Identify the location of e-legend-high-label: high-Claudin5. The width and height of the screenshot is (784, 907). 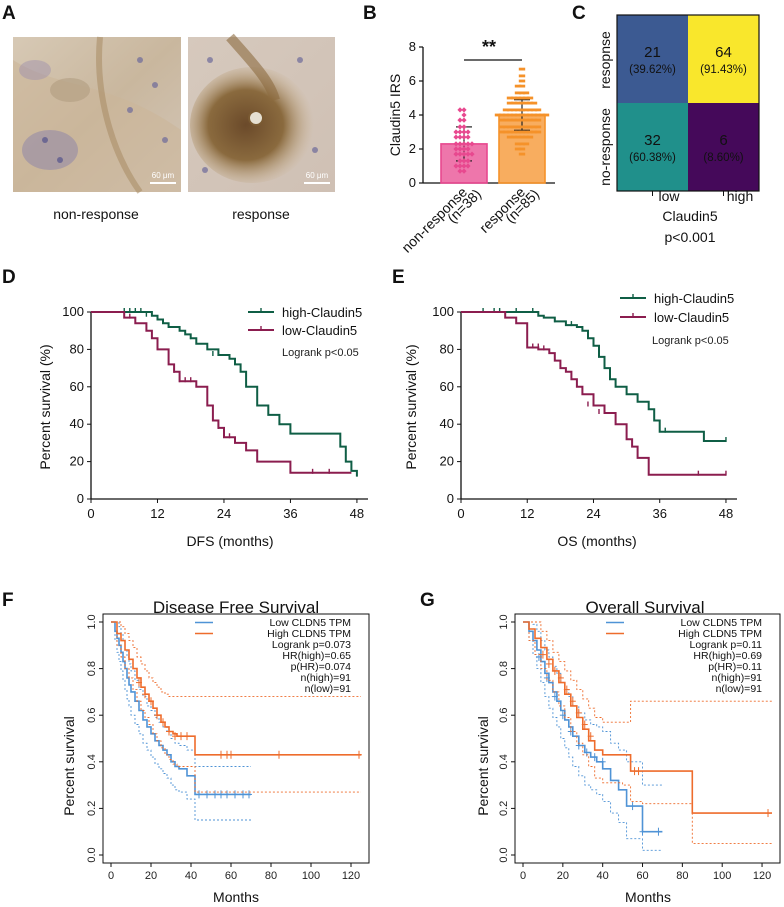
(694, 298).